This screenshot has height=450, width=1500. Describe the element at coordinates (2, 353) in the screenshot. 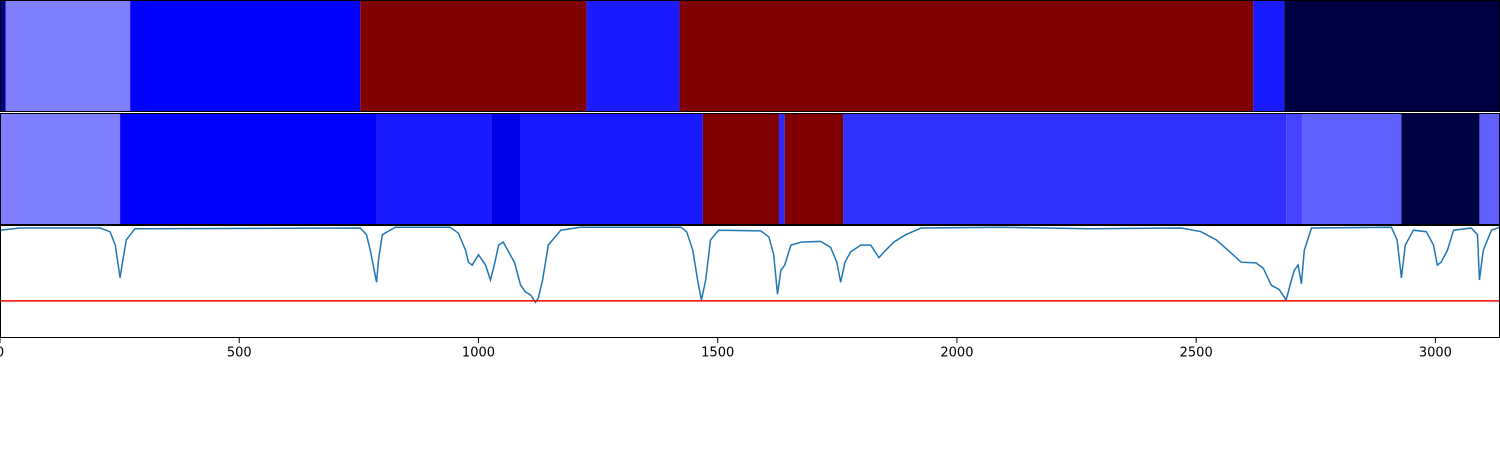

I see `x-tick-label: 0` at that location.